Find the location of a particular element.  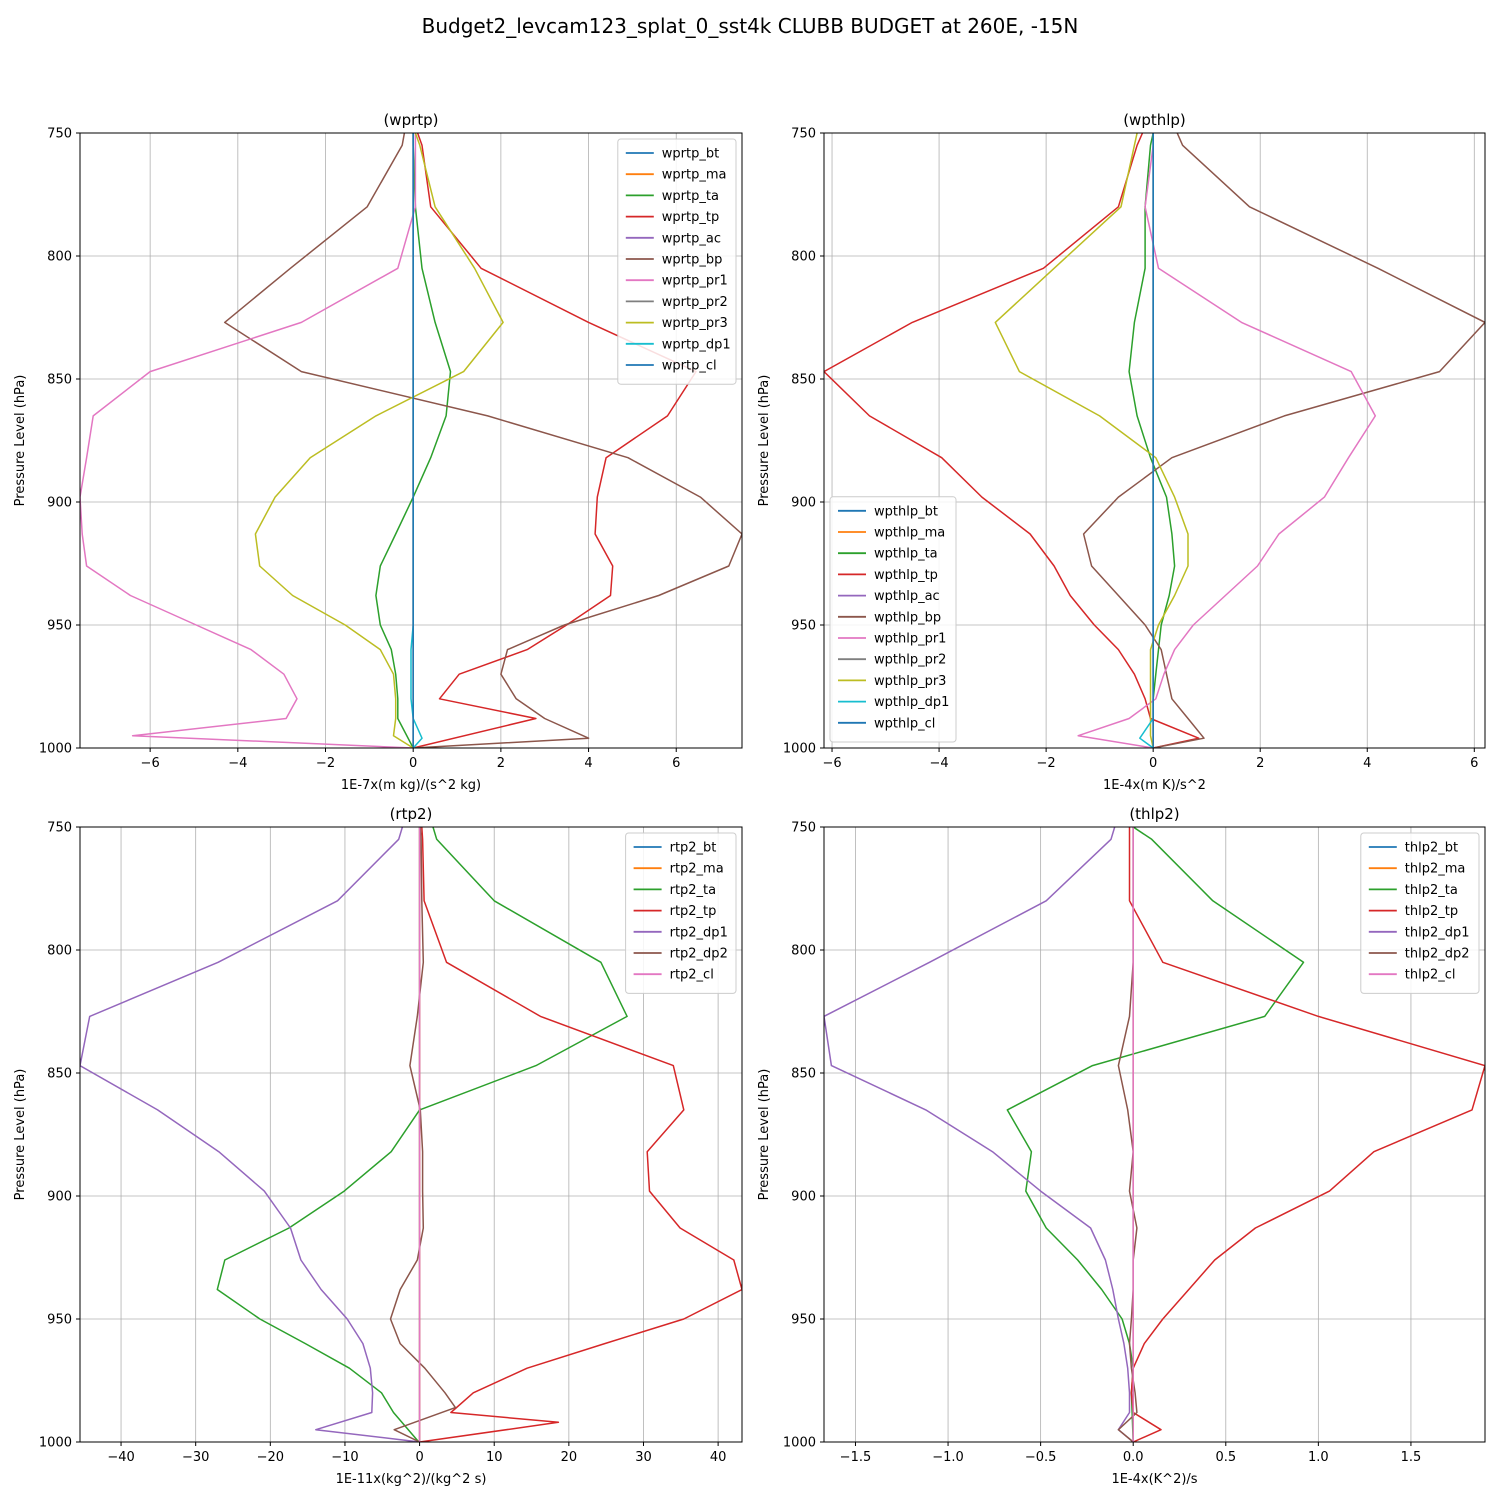

panel-title: (rtp2) is located at coordinates (411, 814).